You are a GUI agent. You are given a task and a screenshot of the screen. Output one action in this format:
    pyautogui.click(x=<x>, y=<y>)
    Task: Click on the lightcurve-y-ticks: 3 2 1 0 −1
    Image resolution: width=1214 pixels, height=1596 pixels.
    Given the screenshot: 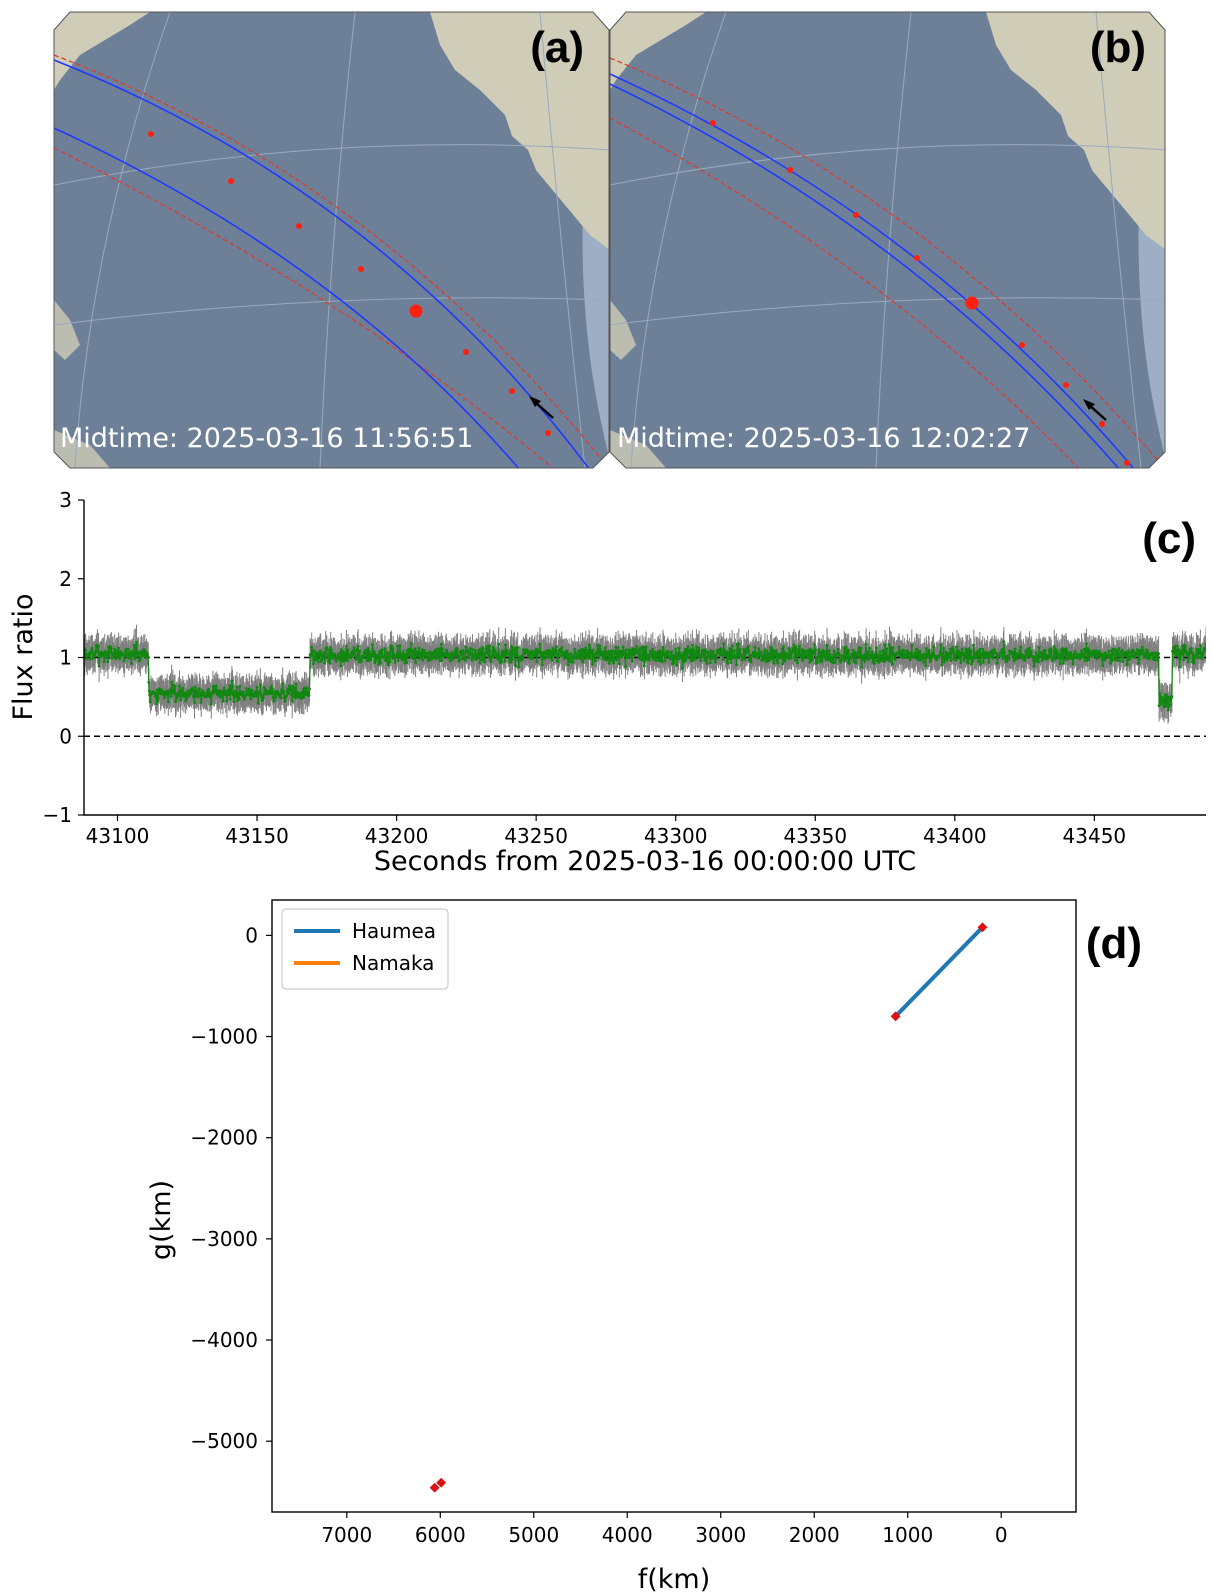 What is the action you would take?
    pyautogui.click(x=63, y=657)
    